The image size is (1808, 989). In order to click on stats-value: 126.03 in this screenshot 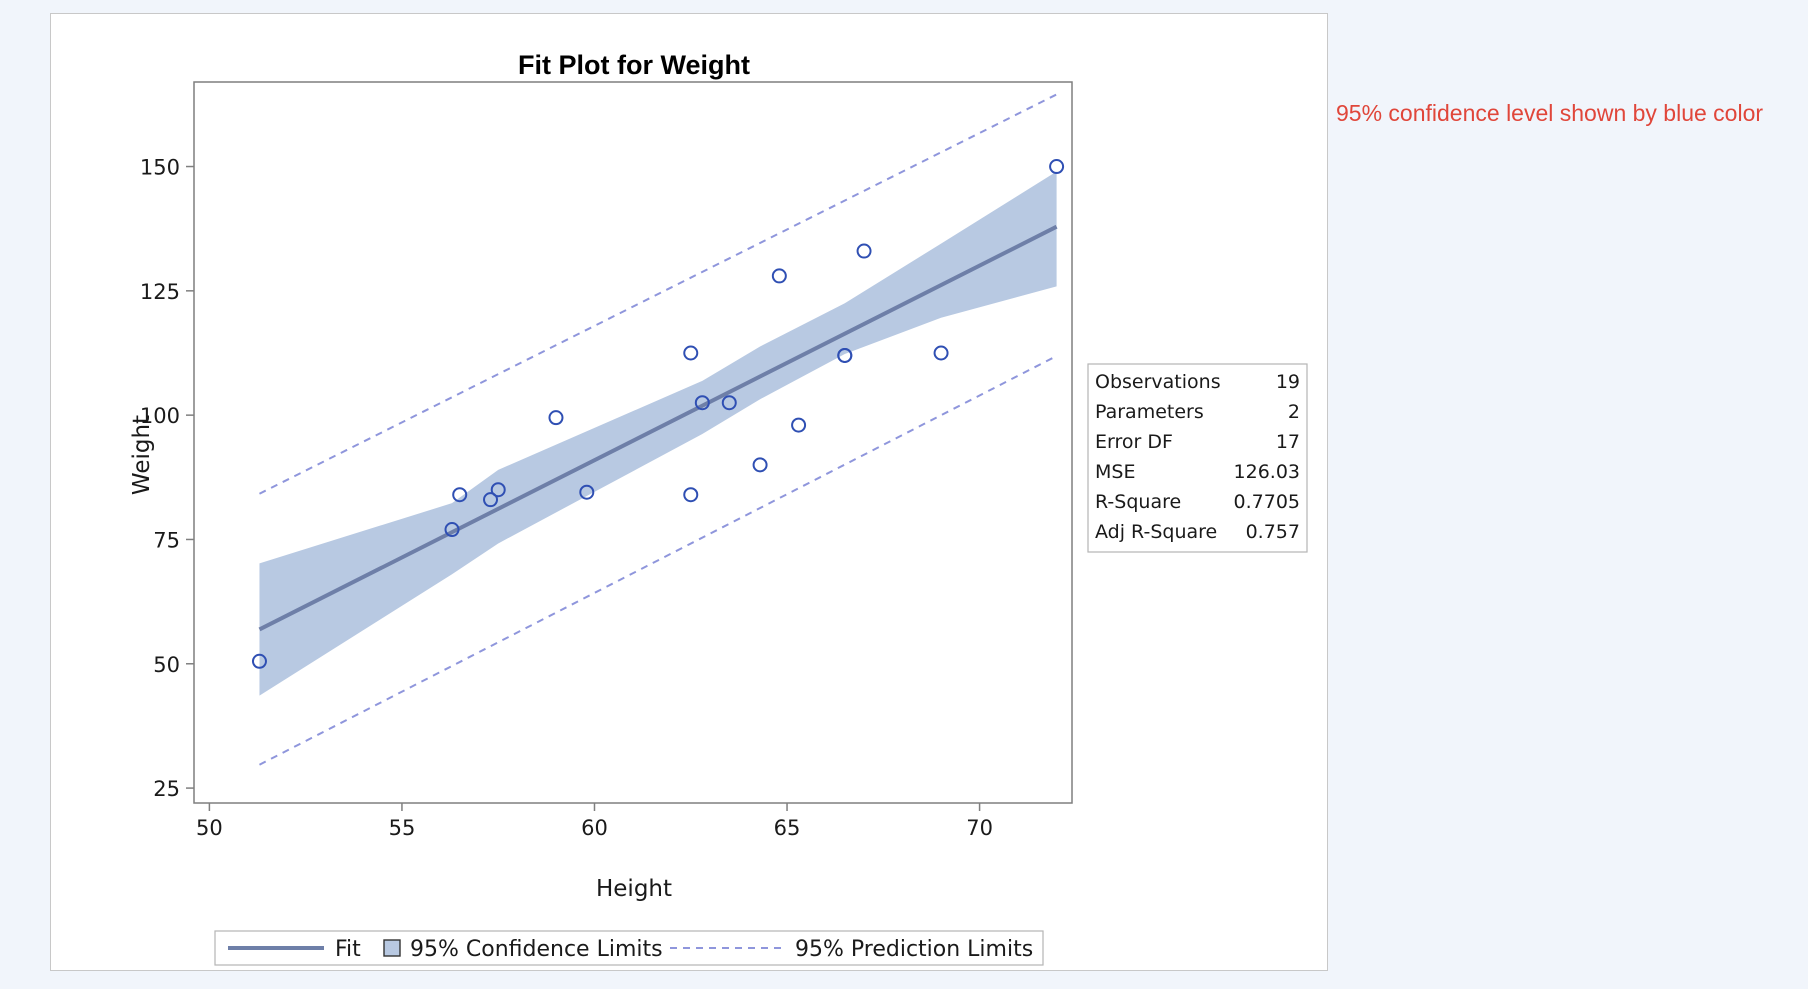, I will do `click(1267, 472)`.